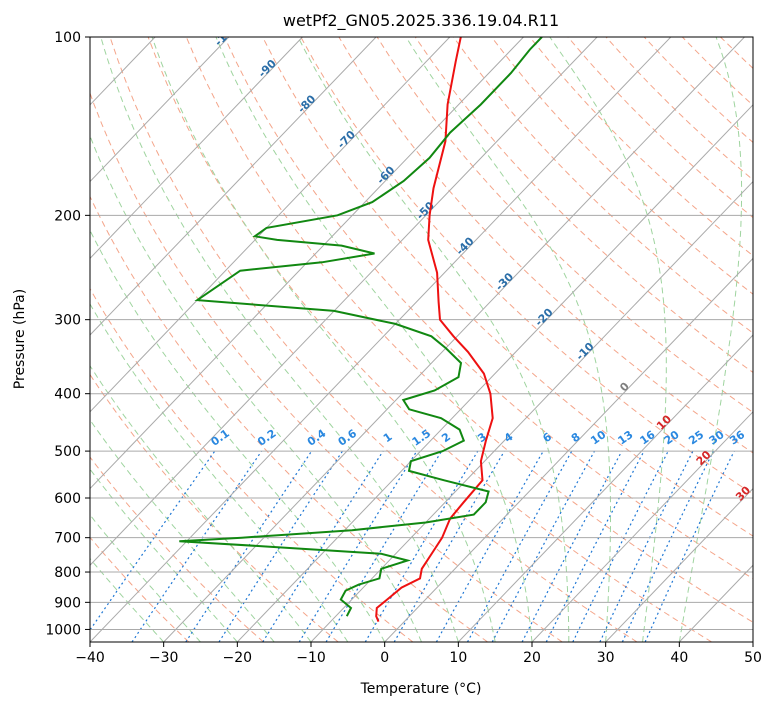 Image resolution: width=775 pixels, height=708 pixels. Describe the element at coordinates (311, 658) in the screenshot. I see `x-tick-label: −10` at that location.